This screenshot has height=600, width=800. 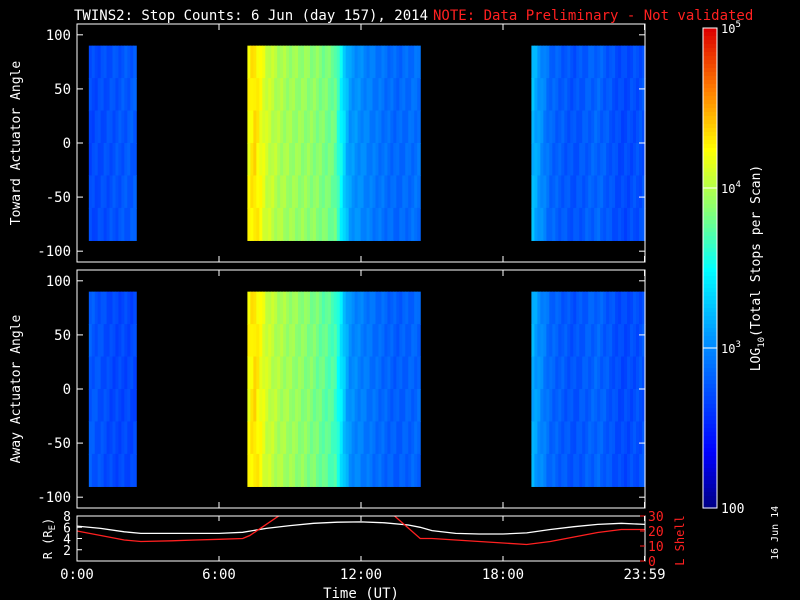 I want to click on colorbar-tick-label: 104, so click(x=731, y=188).